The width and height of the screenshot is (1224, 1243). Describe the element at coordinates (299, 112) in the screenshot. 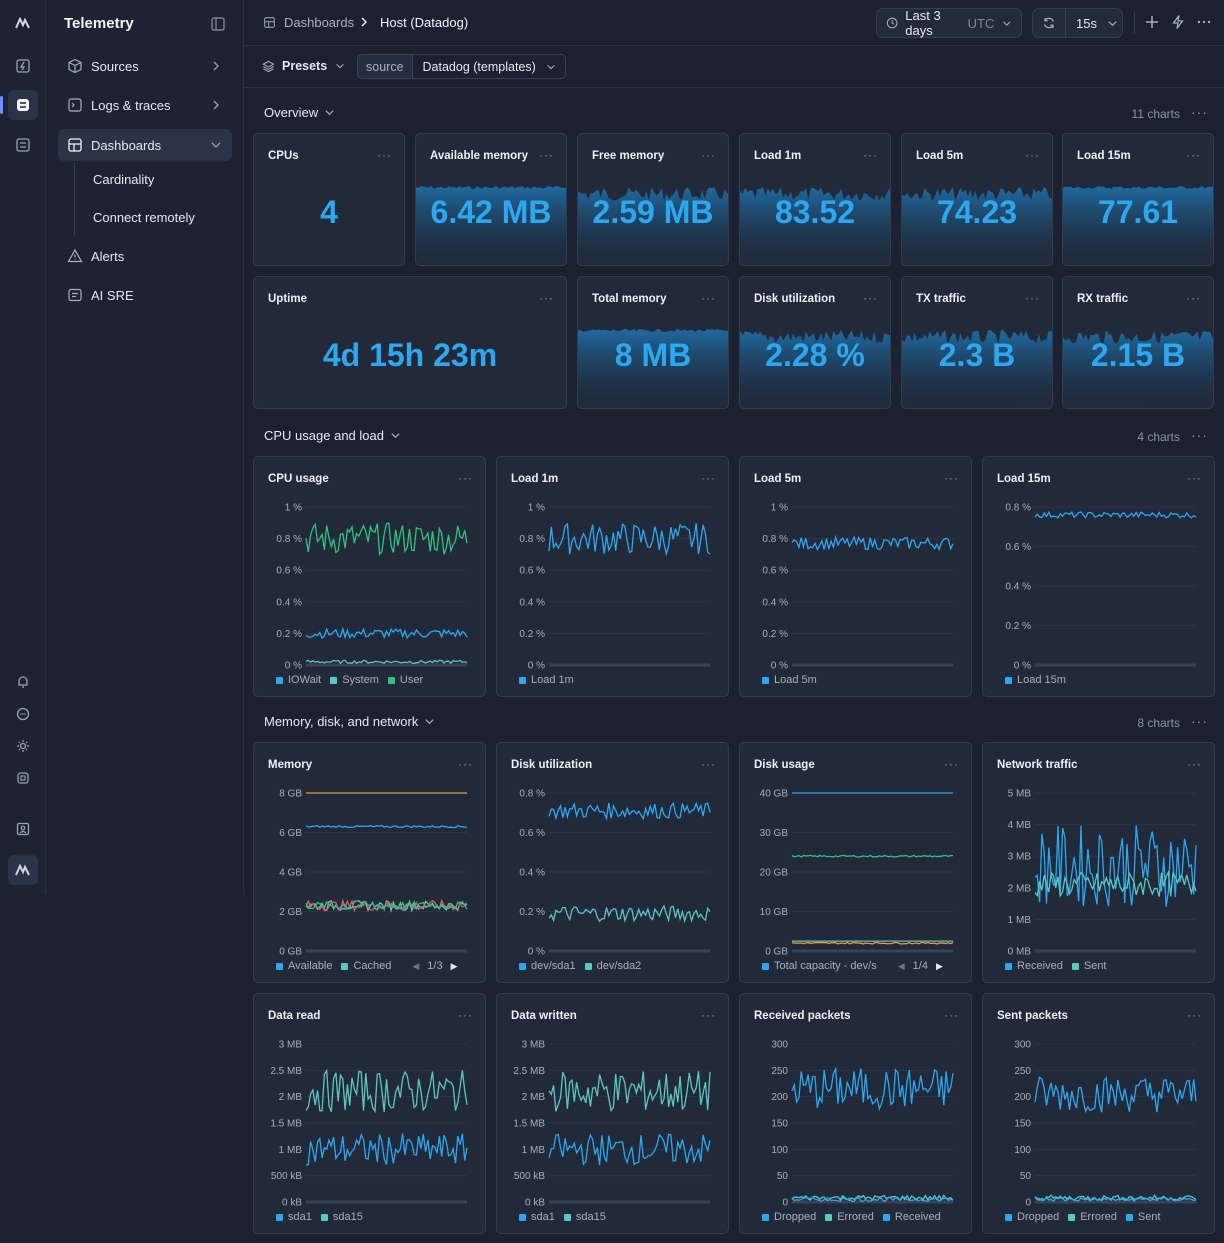

I see `section-overview-toggle: Overview` at that location.